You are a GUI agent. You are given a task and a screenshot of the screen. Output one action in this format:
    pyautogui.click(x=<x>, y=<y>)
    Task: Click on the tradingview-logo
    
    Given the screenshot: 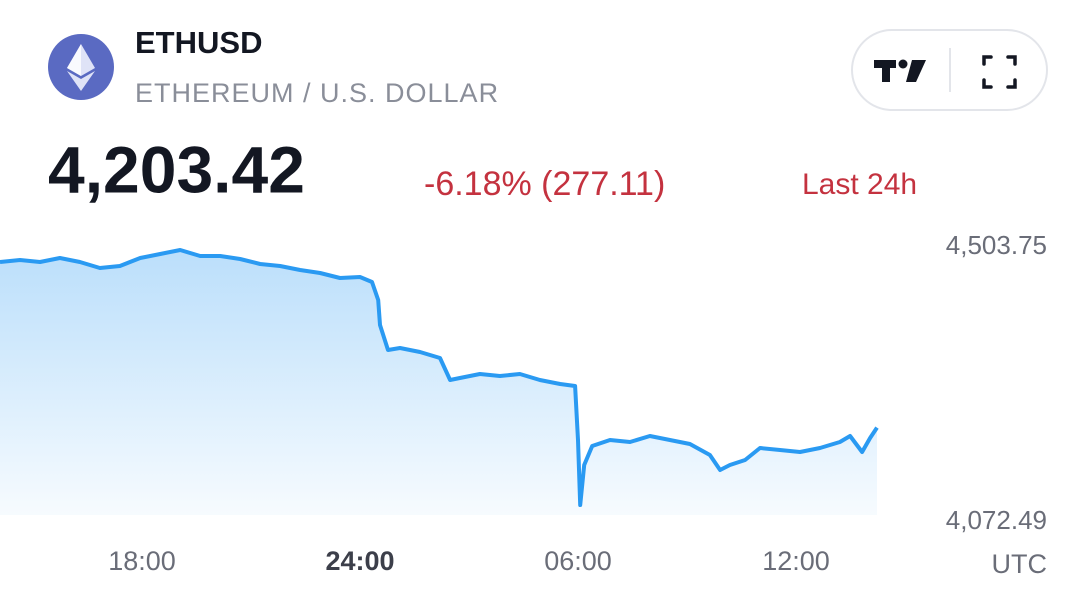 What is the action you would take?
    pyautogui.click(x=900, y=71)
    